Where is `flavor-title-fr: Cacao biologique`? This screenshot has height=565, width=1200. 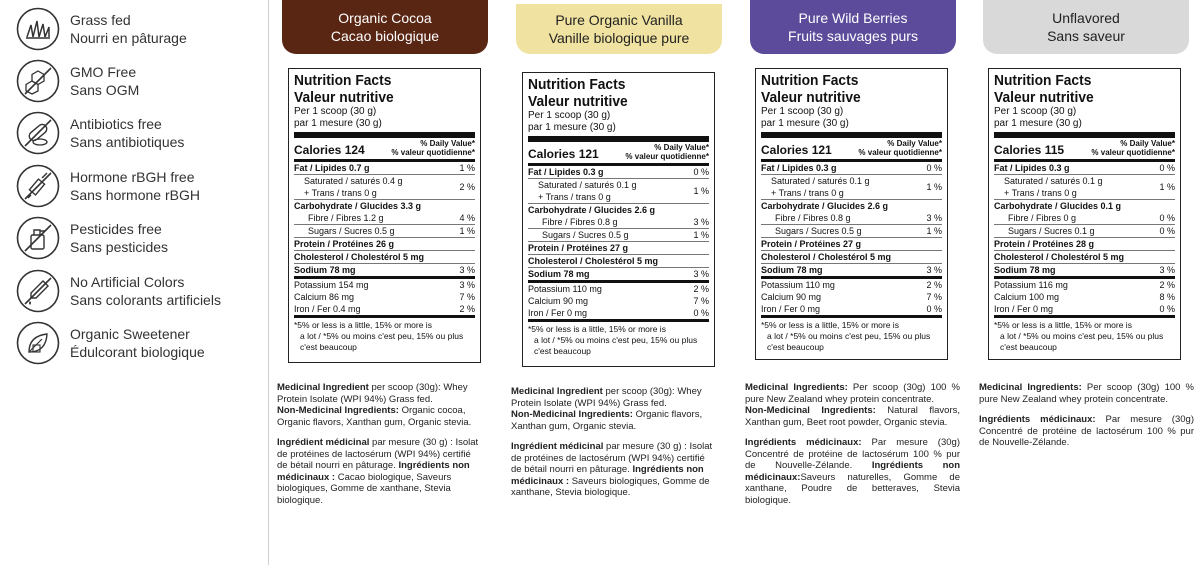 flavor-title-fr: Cacao biologique is located at coordinates (385, 36).